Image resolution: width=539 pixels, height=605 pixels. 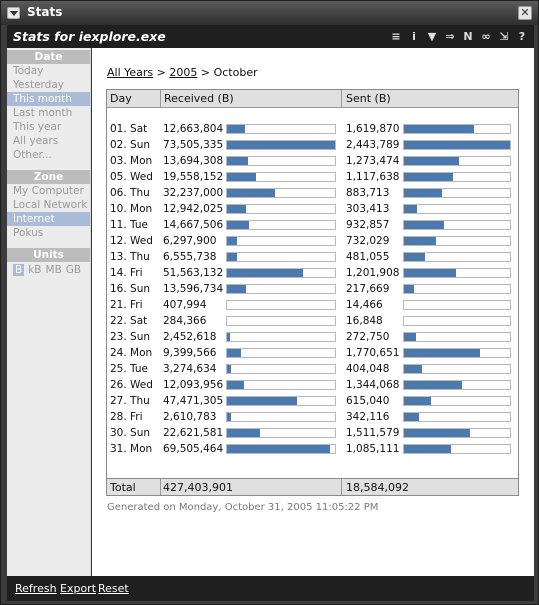 I want to click on table-row: 26. Wed 12,093,956 1,344,068, so click(x=312, y=385).